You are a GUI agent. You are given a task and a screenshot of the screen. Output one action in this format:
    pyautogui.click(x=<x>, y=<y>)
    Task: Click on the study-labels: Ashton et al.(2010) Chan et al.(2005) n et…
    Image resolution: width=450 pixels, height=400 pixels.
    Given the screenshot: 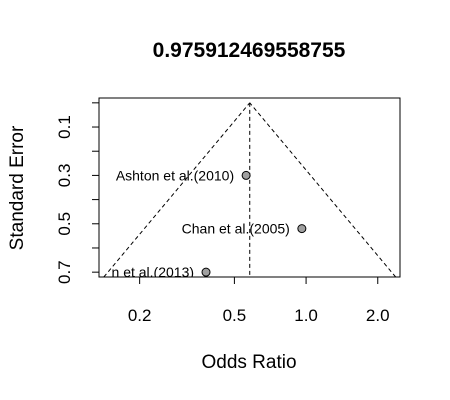 What is the action you would take?
    pyautogui.click(x=201, y=223)
    